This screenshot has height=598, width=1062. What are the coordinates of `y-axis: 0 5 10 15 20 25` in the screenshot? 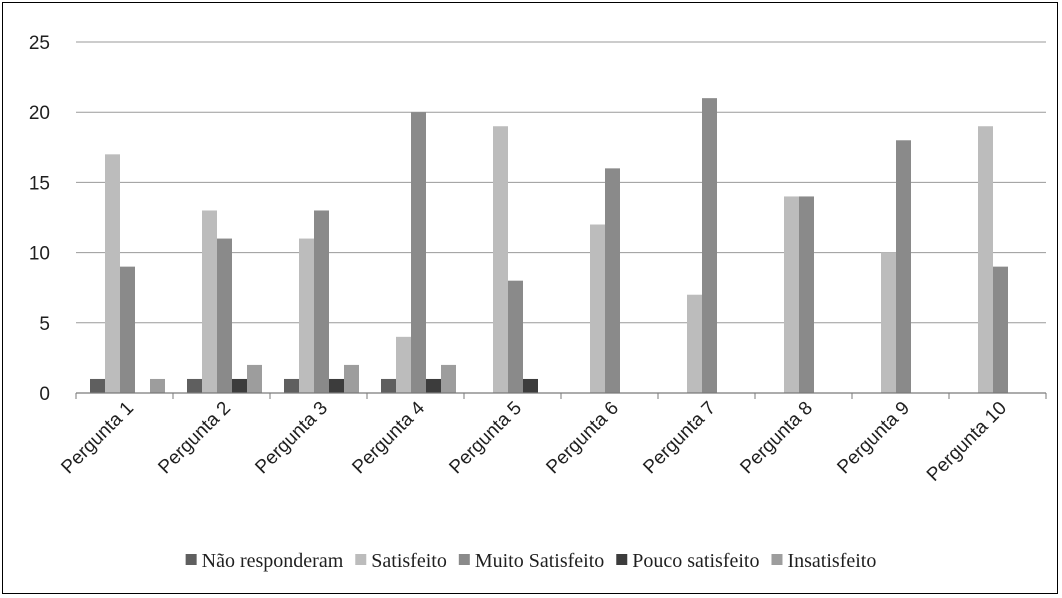 It's located at (39, 219).